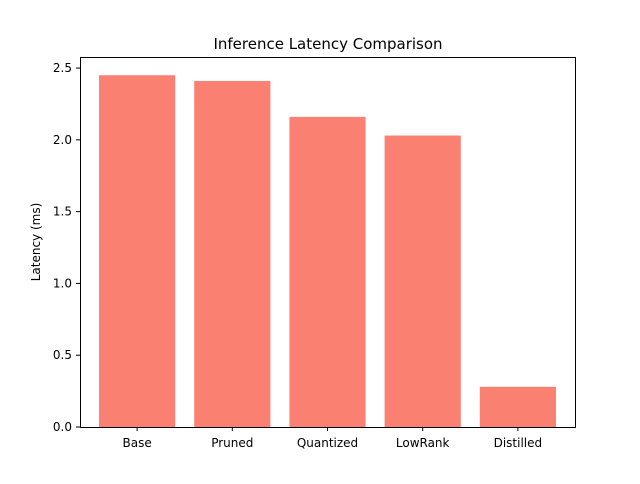 The height and width of the screenshot is (484, 640). What do you see at coordinates (66, 247) in the screenshot?
I see `y-axis: 0.0 0.5 1.0 1.5 2.0 2.5` at bounding box center [66, 247].